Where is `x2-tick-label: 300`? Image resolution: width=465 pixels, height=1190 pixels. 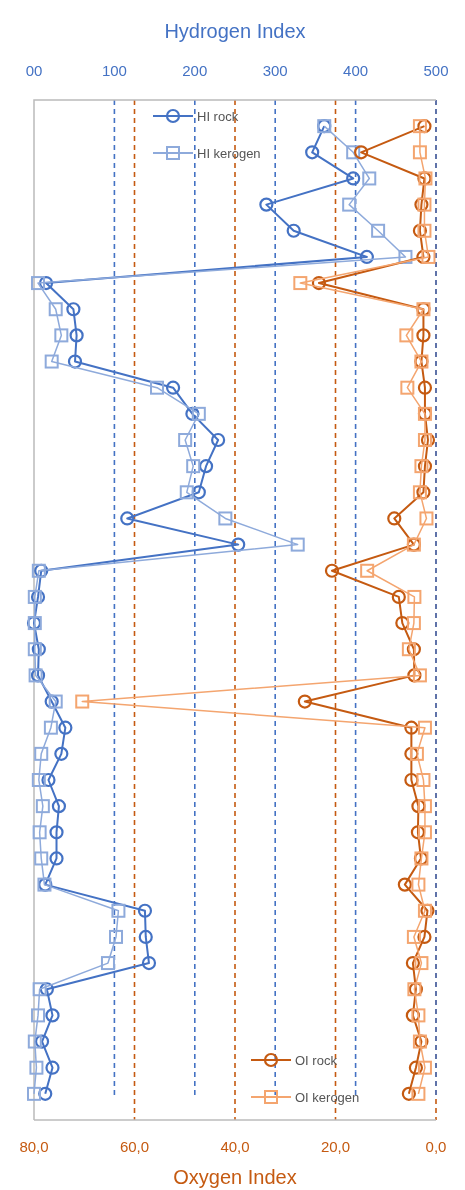
x2-tick-label: 300 is located at coordinates (275, 70).